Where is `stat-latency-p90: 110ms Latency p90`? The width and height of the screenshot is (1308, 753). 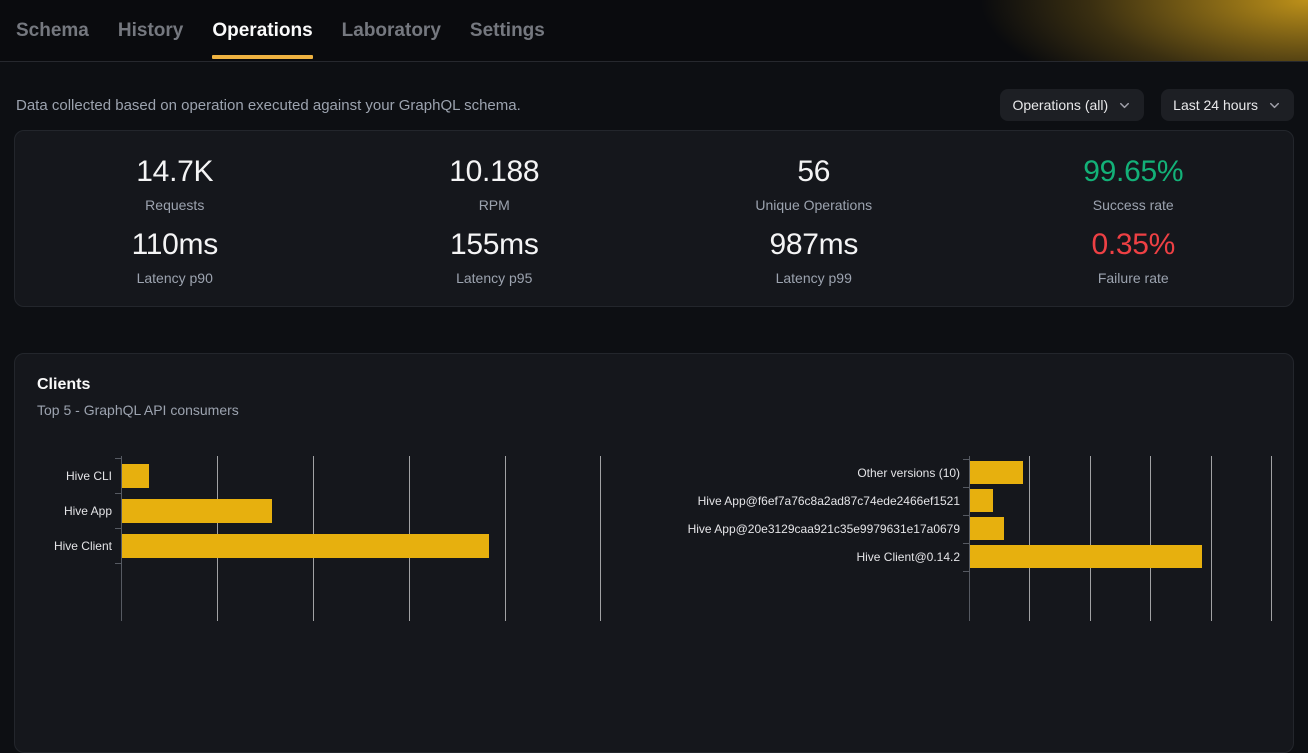 stat-latency-p90: 110ms Latency p90 is located at coordinates (175, 257).